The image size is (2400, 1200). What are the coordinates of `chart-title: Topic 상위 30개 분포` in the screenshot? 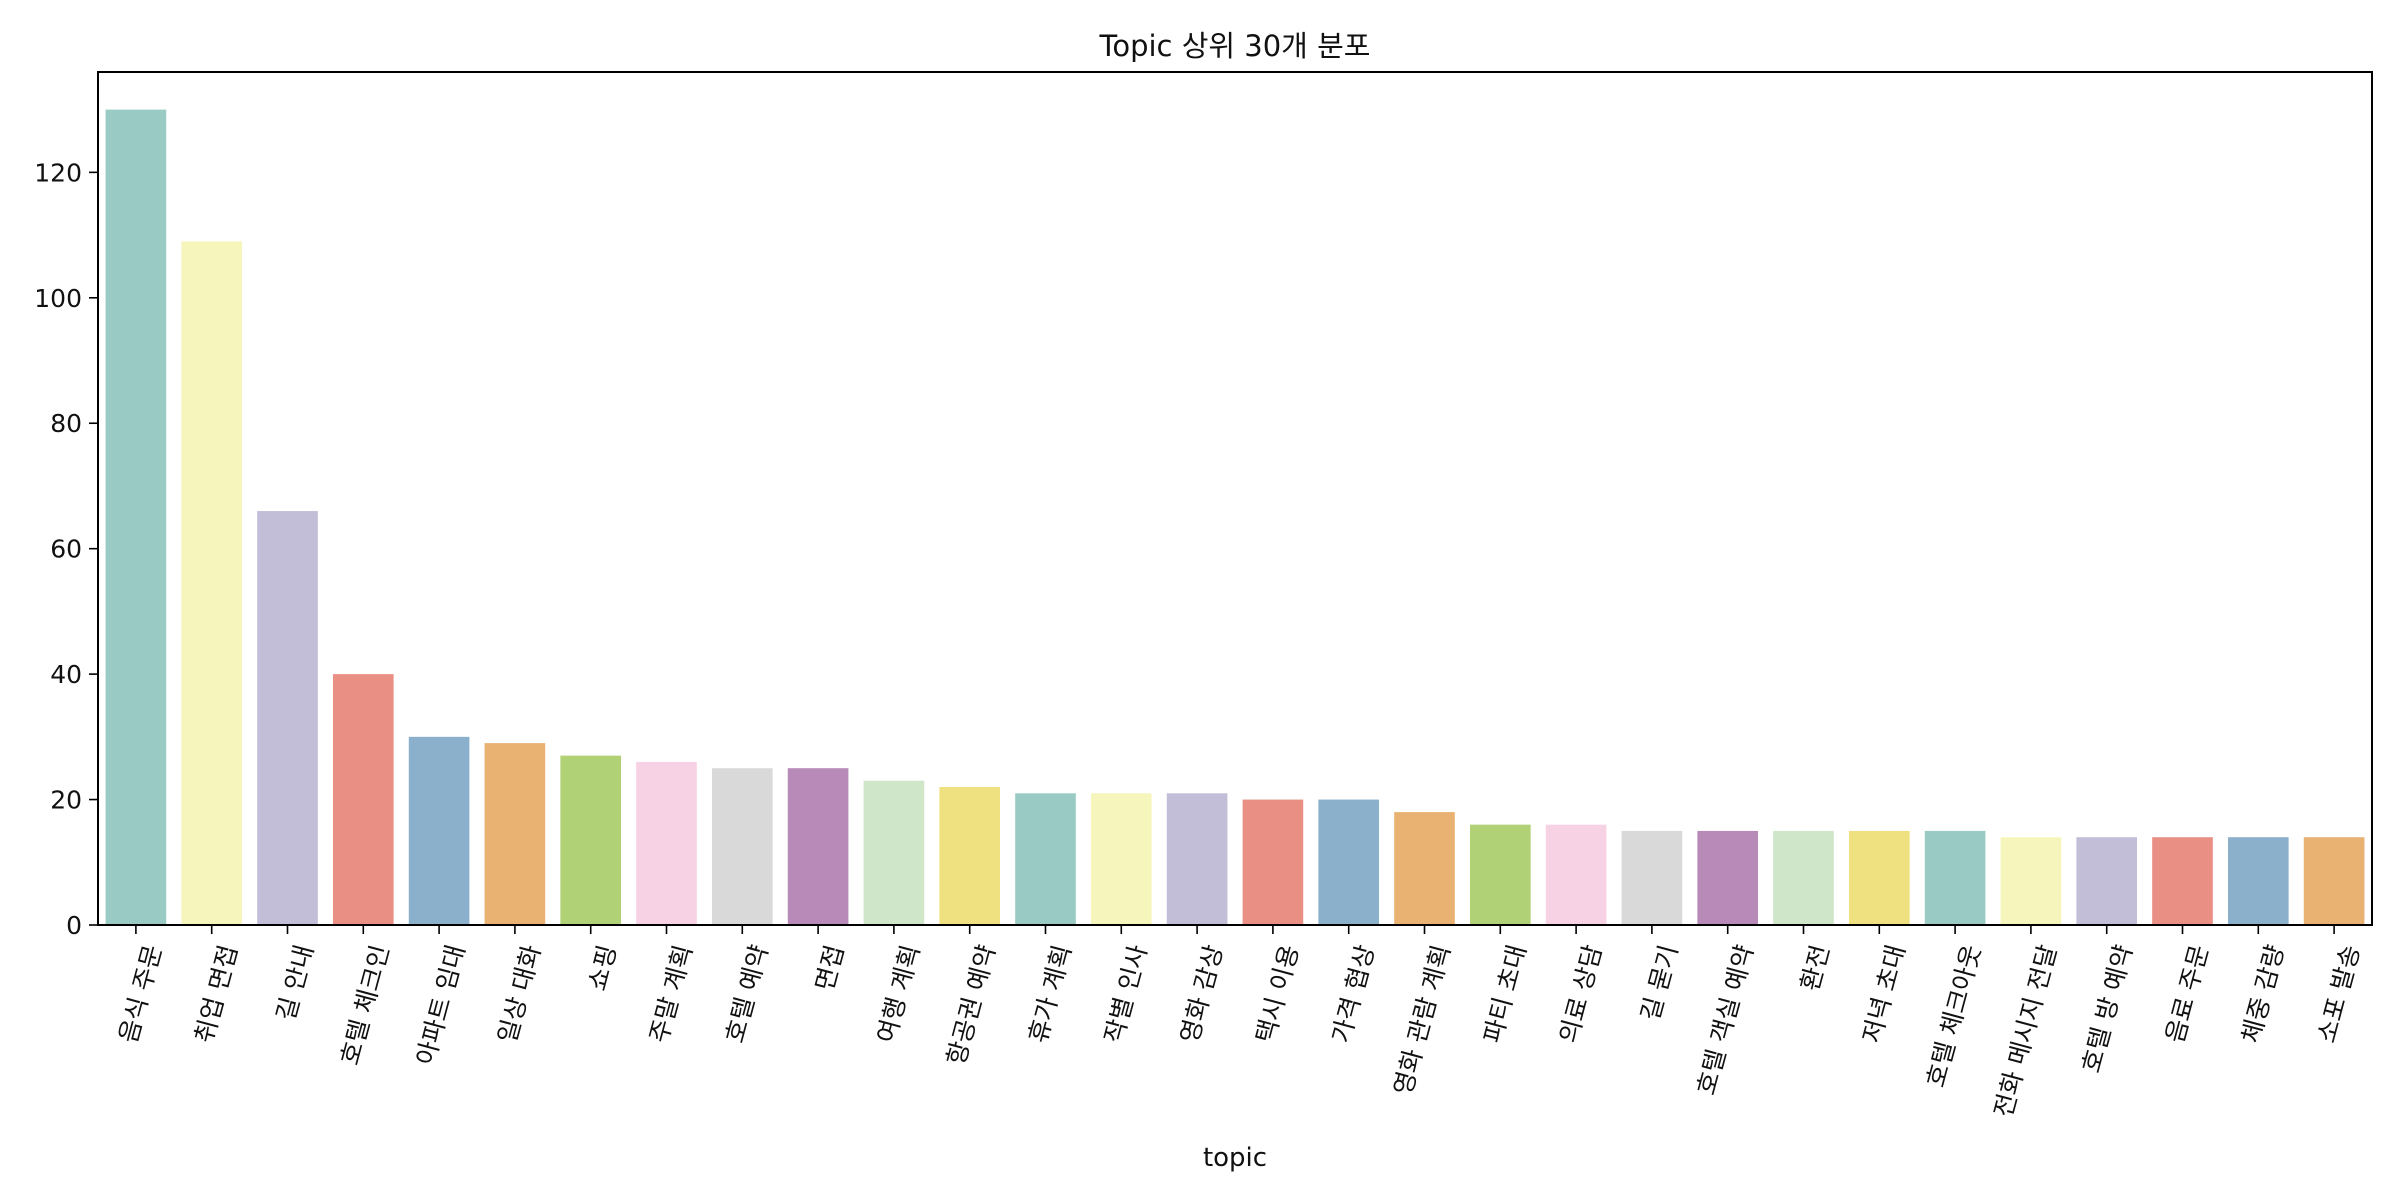 It's located at (1235, 46).